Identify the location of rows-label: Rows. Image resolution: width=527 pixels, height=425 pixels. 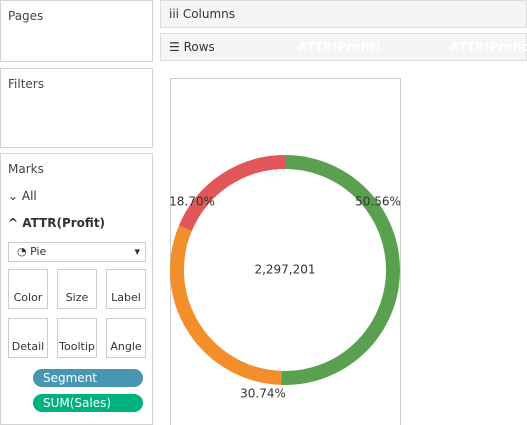
(199, 47).